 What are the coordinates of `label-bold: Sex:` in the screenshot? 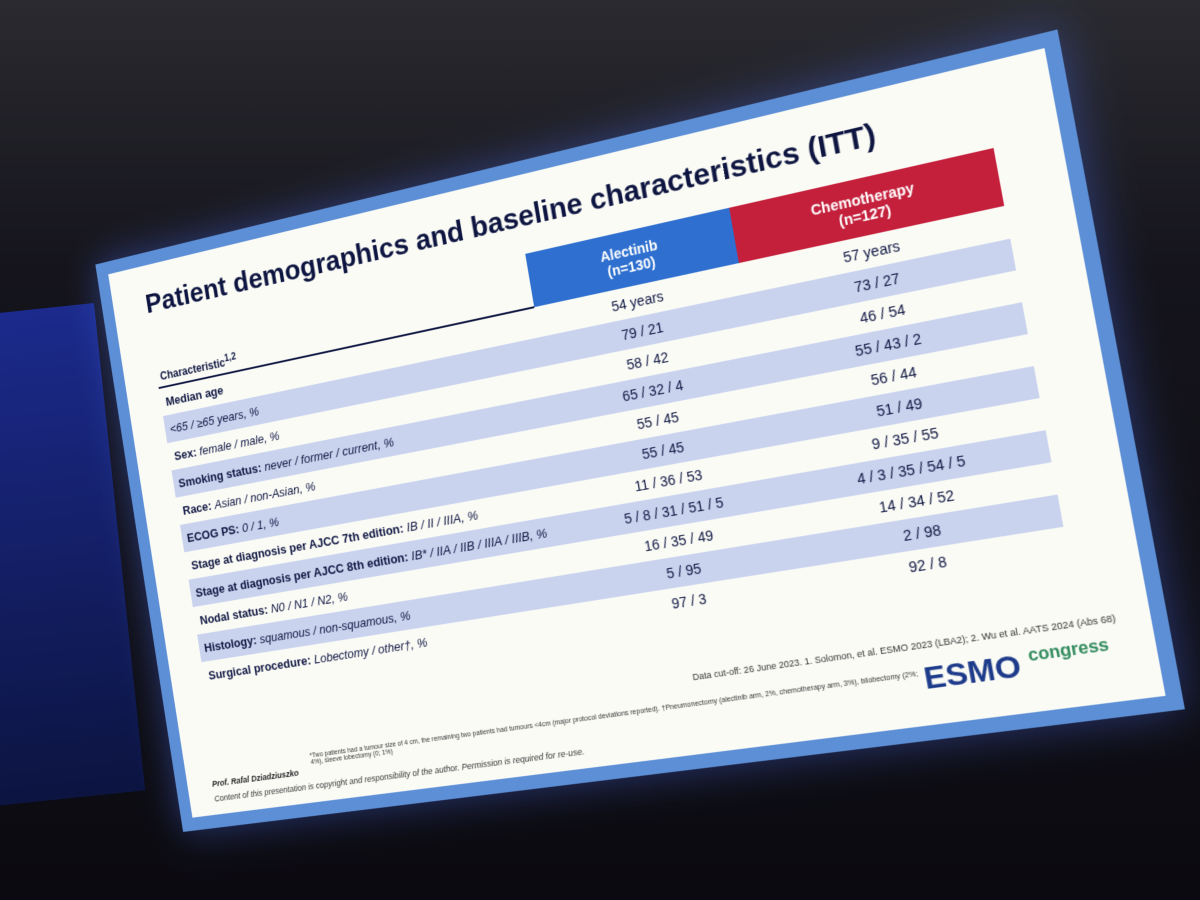 It's located at (185, 453).